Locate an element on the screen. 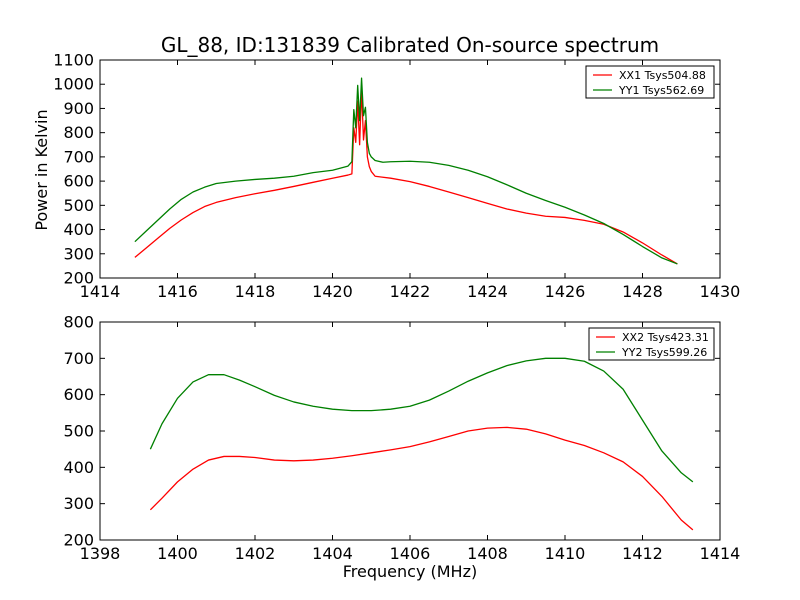 The height and width of the screenshot is (600, 800). x-tick-label: 1420 is located at coordinates (332, 291).